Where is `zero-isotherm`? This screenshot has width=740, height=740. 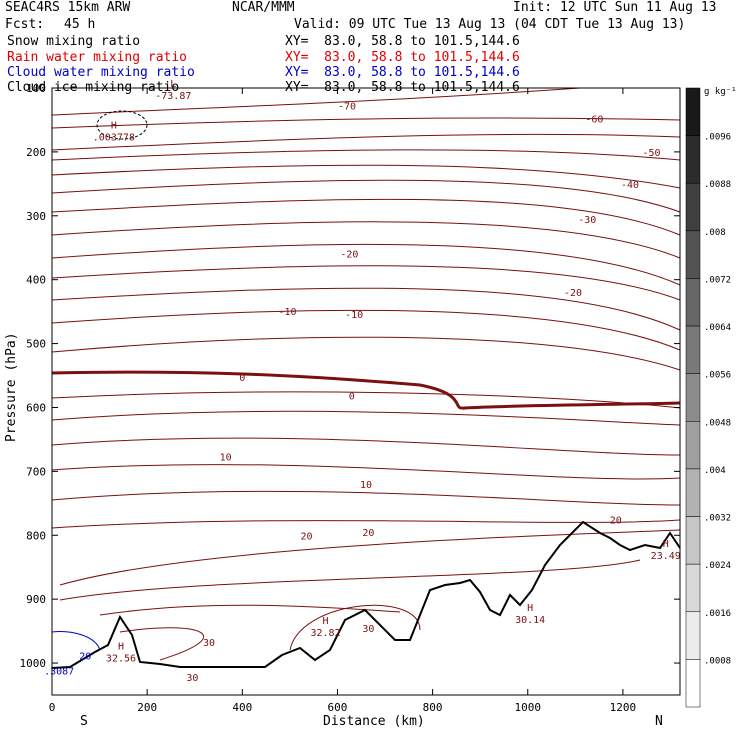
zero-isotherm is located at coordinates (366, 390).